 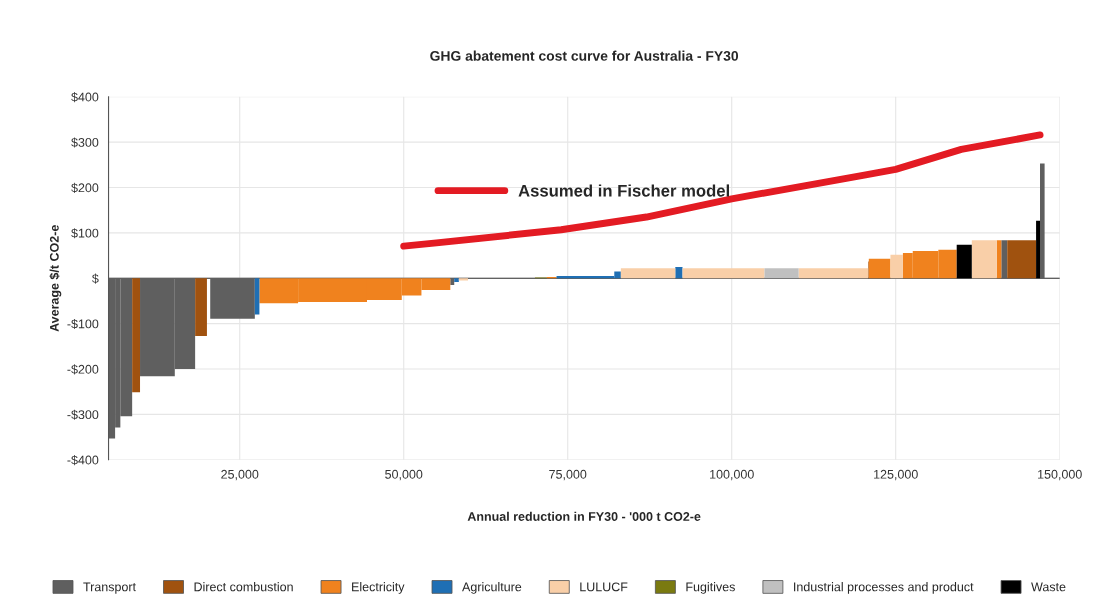 I want to click on y-axis-title: Average $/t CO2-e, so click(x=55, y=278).